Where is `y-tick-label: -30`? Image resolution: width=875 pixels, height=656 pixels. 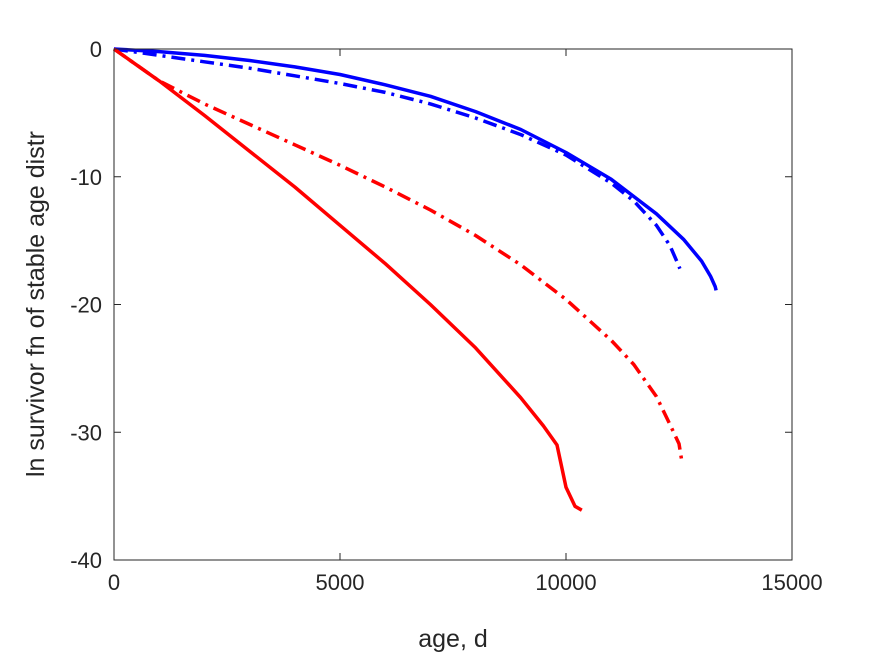 y-tick-label: -30 is located at coordinates (86, 432).